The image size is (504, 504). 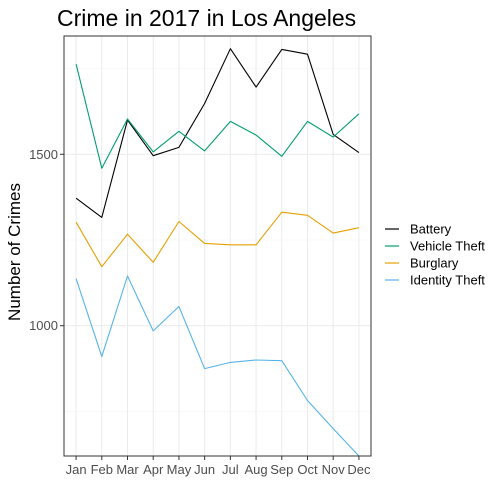 I want to click on series-line-burglary, so click(x=217, y=239).